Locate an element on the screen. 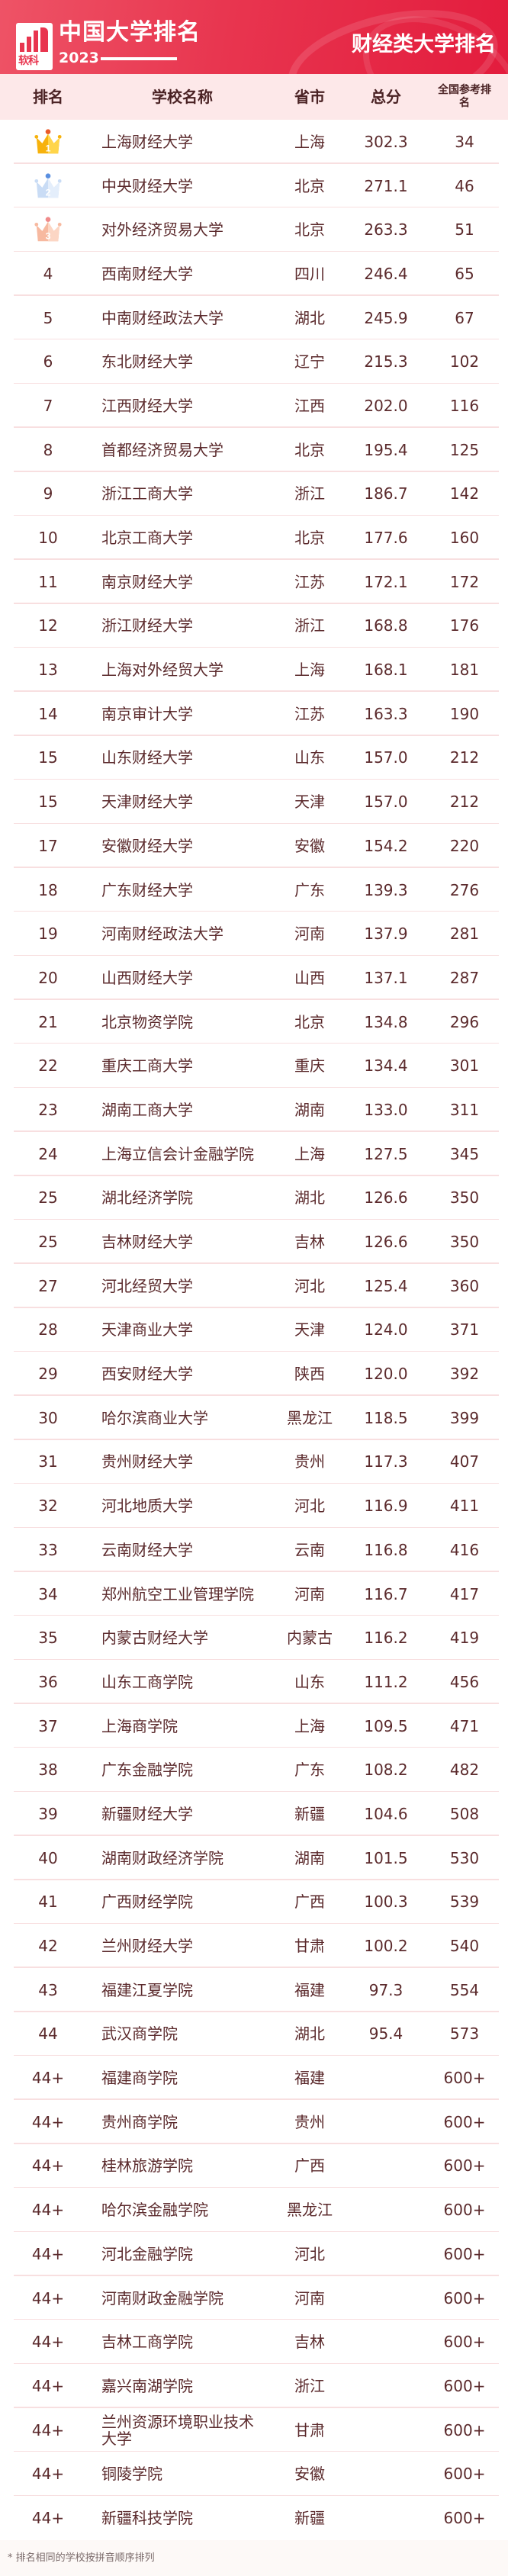 Image resolution: width=508 pixels, height=2576 pixels. rank-cell: 18 is located at coordinates (48, 890).